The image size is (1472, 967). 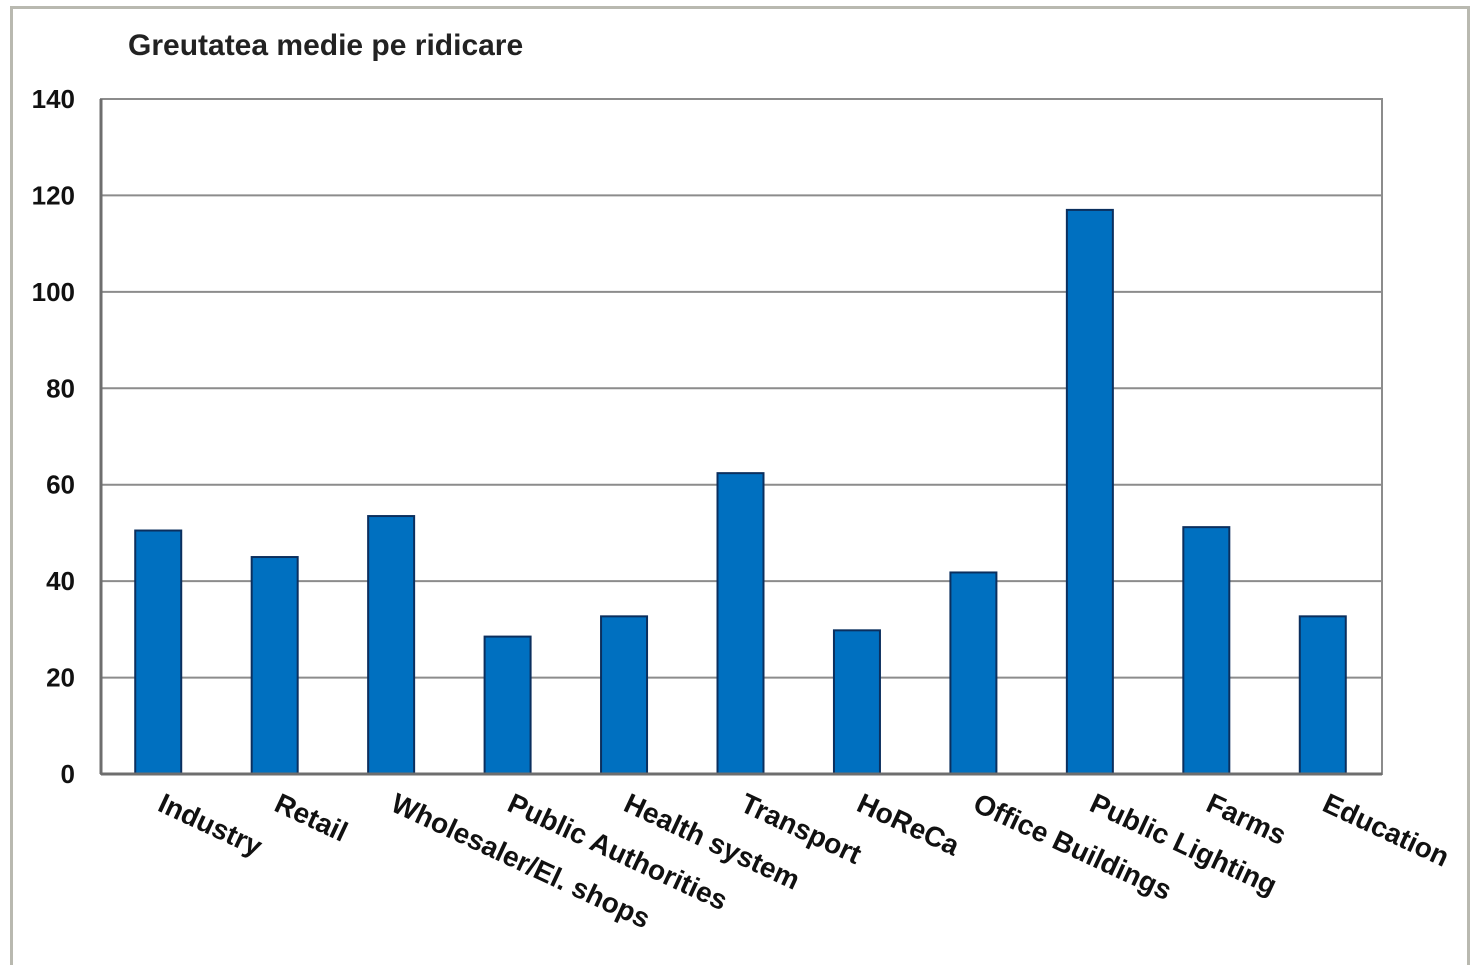 I want to click on x-tick-label: Industry, so click(x=211, y=824).